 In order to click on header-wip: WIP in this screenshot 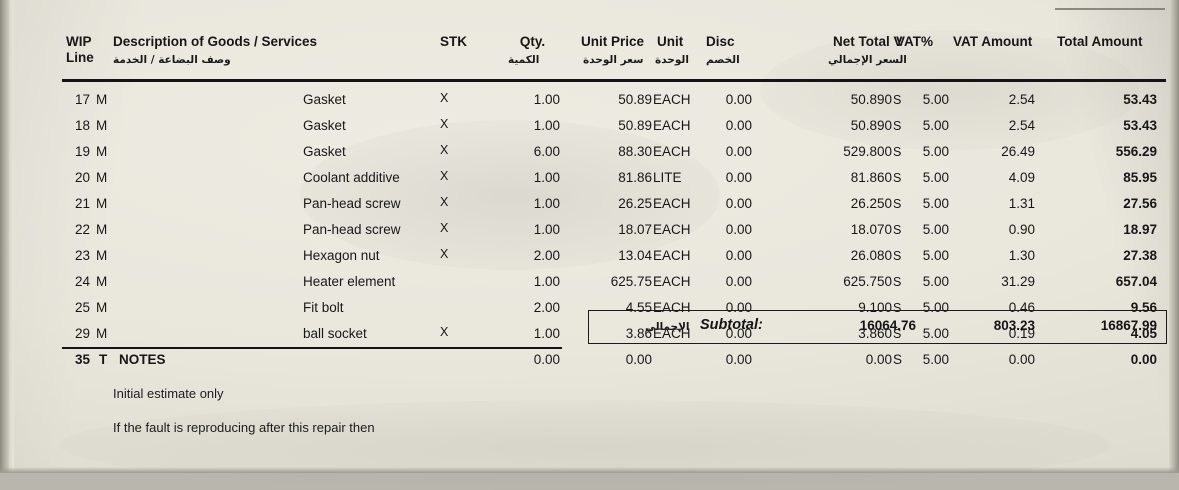, I will do `click(79, 41)`.